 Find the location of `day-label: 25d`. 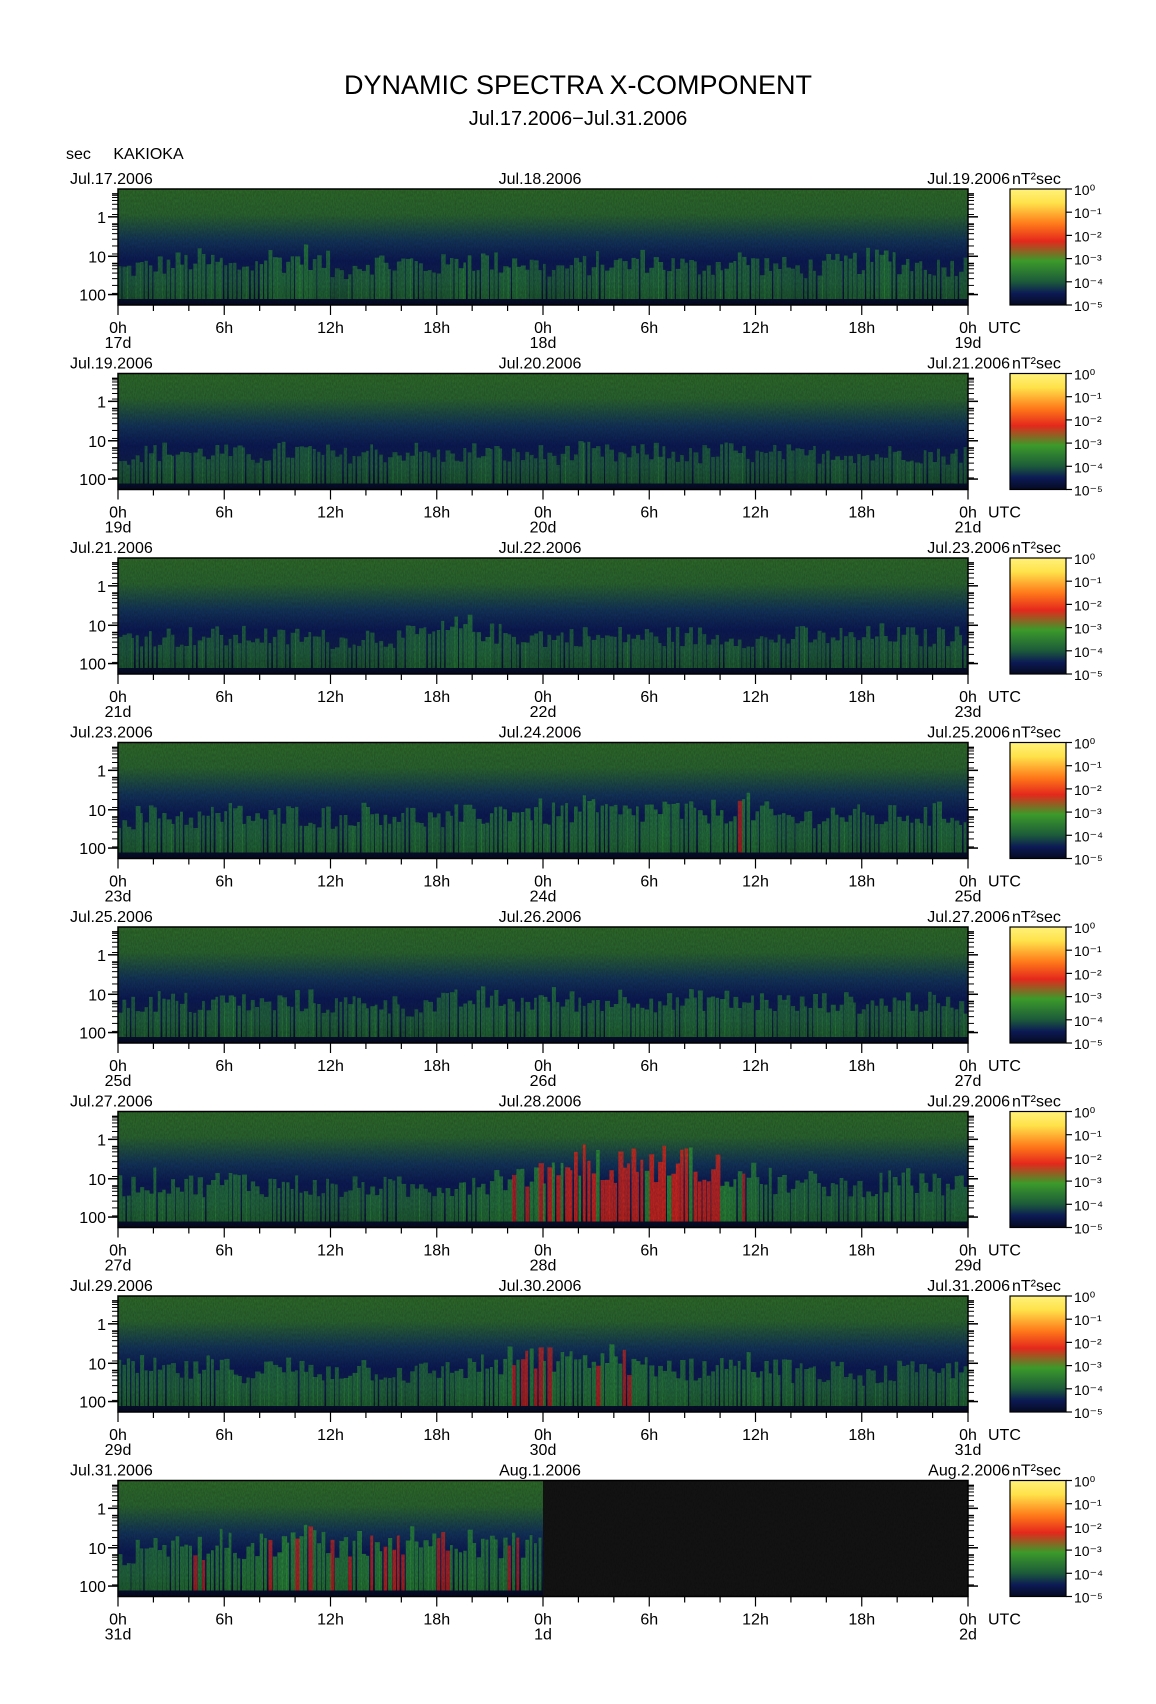

day-label: 25d is located at coordinates (118, 1081).